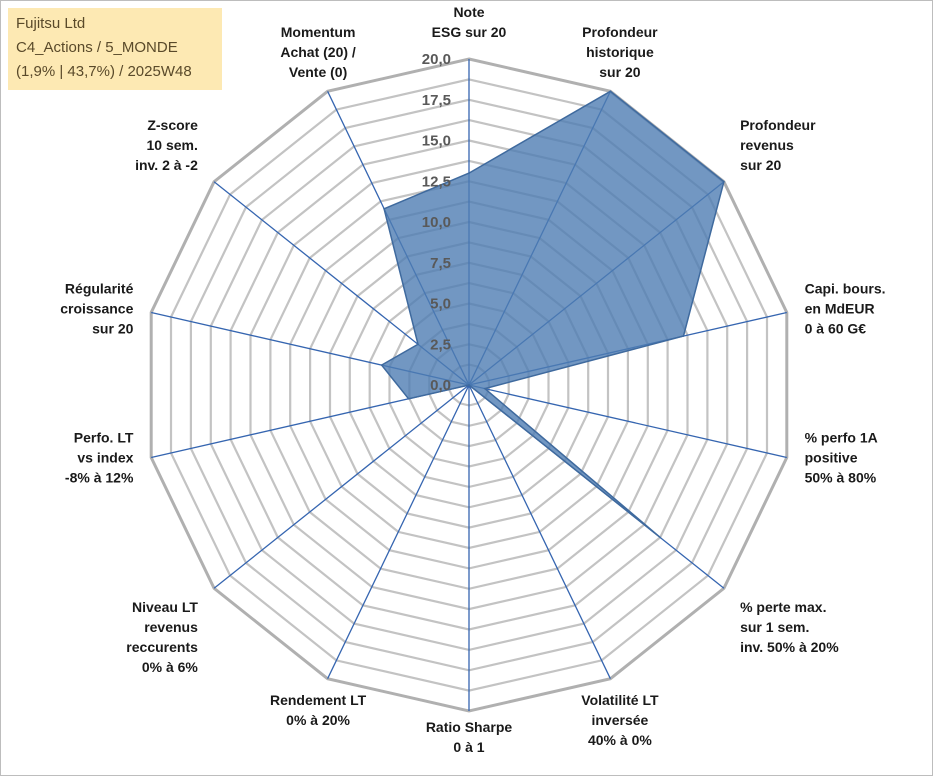 This screenshot has width=933, height=776. Describe the element at coordinates (318, 720) in the screenshot. I see `axis-label: 0% à 20%` at that location.